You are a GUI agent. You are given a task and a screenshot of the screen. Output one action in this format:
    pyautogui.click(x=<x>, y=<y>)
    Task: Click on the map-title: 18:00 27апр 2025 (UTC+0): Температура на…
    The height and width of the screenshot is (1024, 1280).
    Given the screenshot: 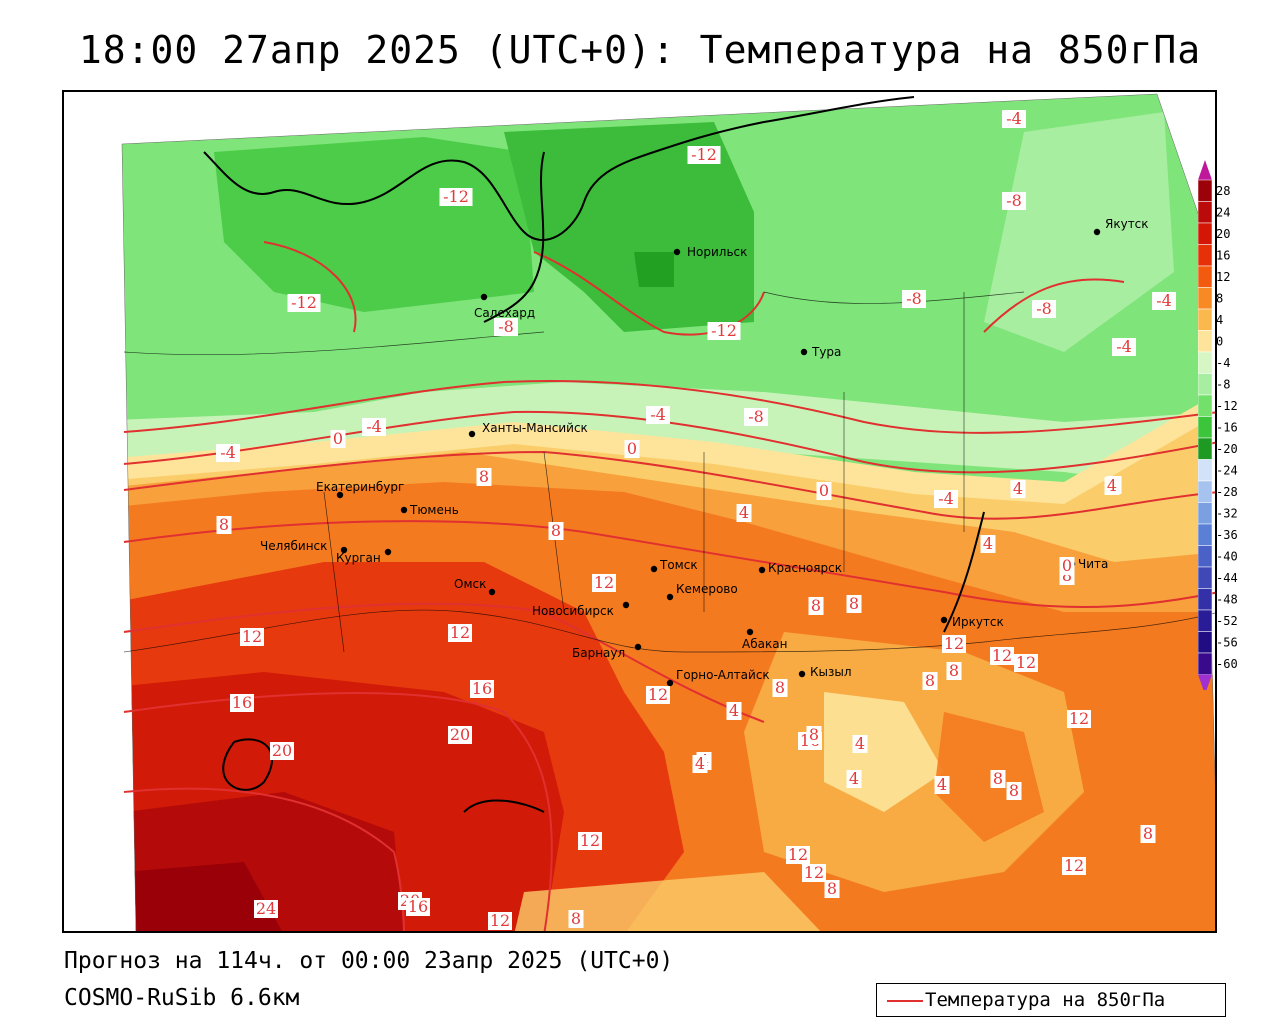 What is the action you would take?
    pyautogui.click(x=640, y=50)
    